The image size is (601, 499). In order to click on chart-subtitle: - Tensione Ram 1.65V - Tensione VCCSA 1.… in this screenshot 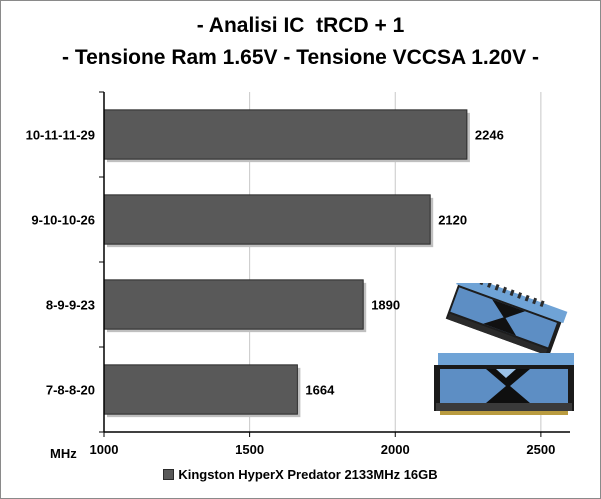, I will do `click(300, 57)`.